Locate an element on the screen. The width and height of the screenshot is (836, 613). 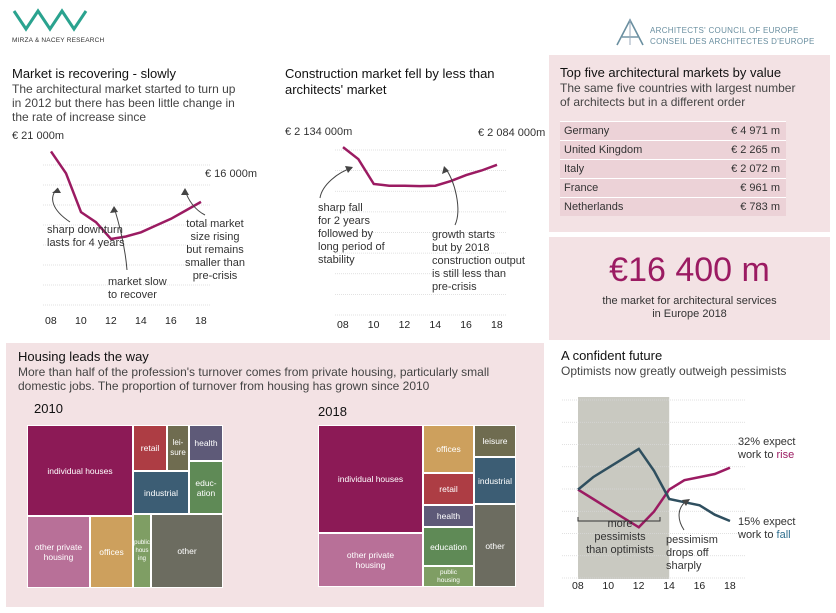
tm18-retail: retail is located at coordinates (448, 489).